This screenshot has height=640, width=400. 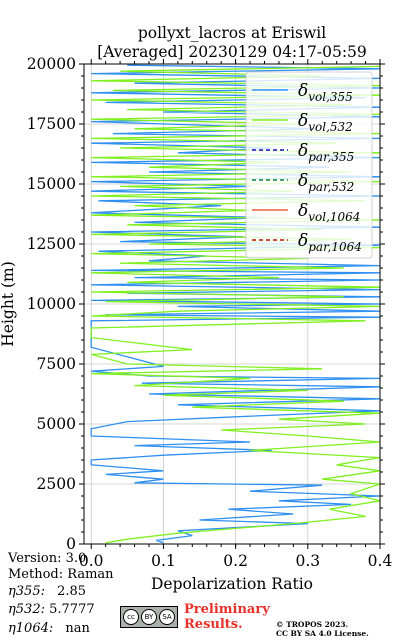 I want to click on version-text: Version: 3.0, so click(x=47, y=558).